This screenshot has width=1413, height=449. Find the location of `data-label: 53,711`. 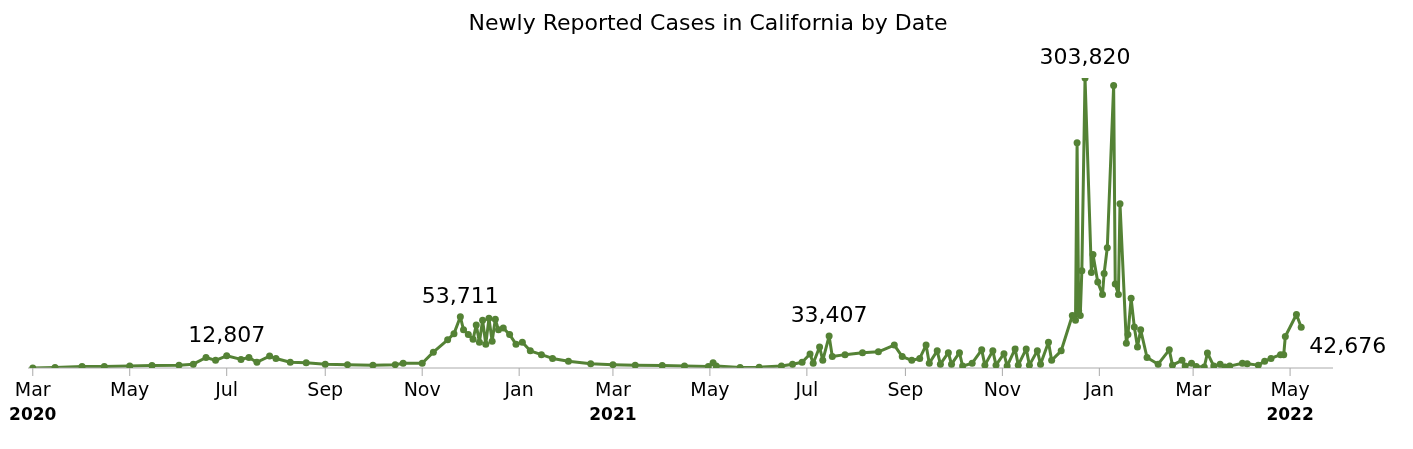

data-label: 53,711 is located at coordinates (460, 295).